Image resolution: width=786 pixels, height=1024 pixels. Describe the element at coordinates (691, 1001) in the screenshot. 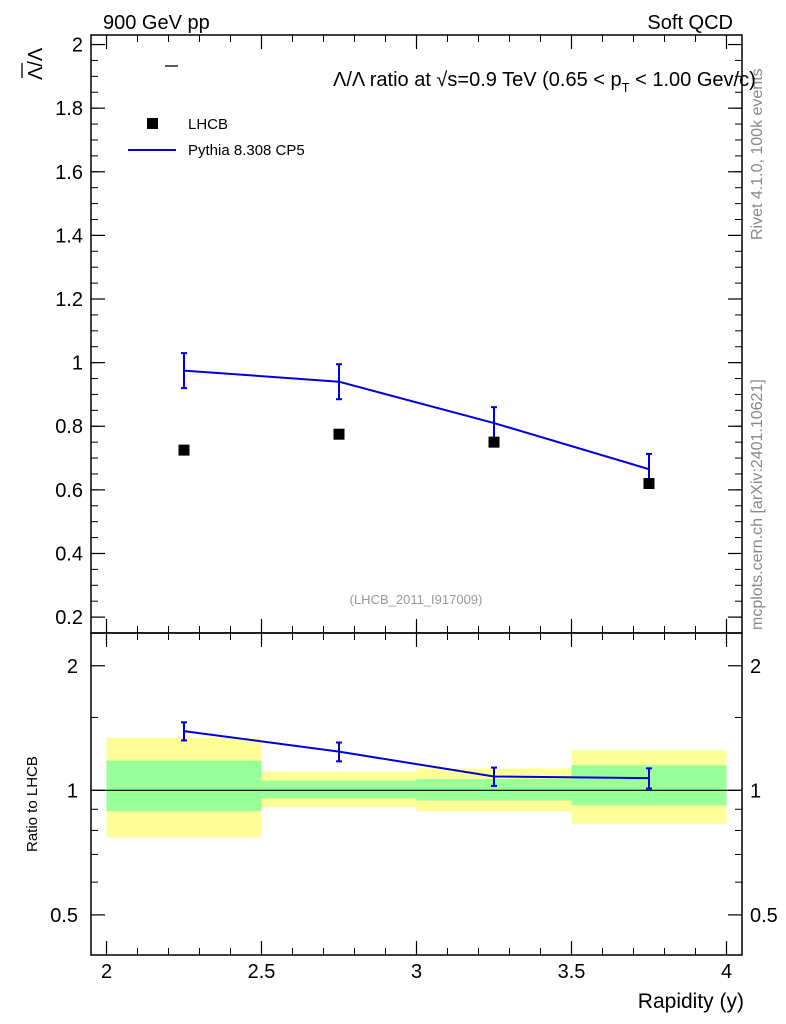

I see `x-axis-label: Rapidity (y)` at that location.